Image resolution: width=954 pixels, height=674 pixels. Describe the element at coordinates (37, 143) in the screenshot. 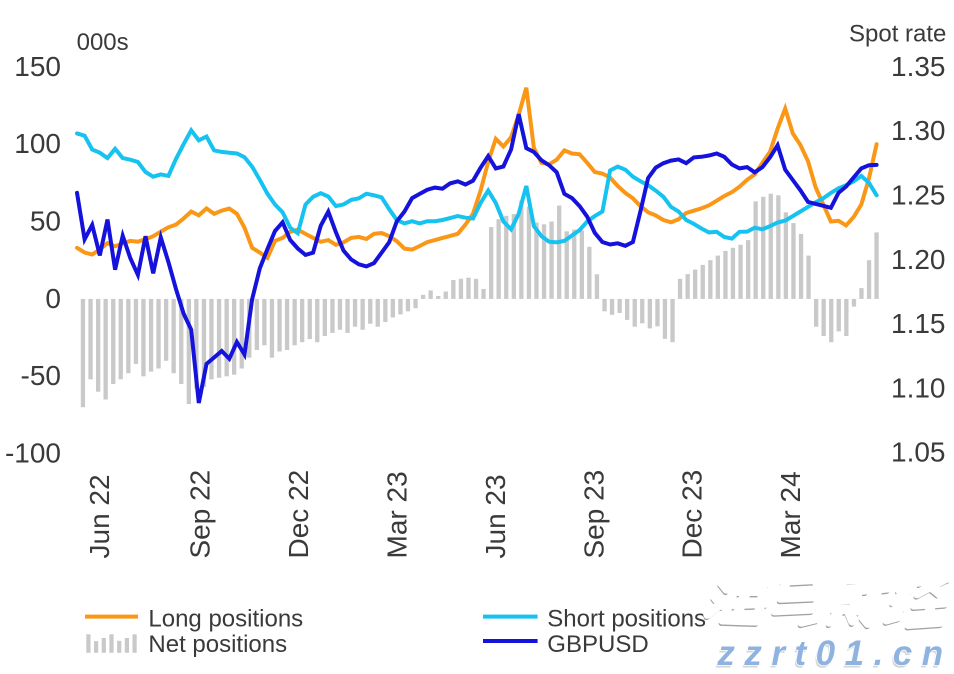

I see `svg-text: 100` at that location.